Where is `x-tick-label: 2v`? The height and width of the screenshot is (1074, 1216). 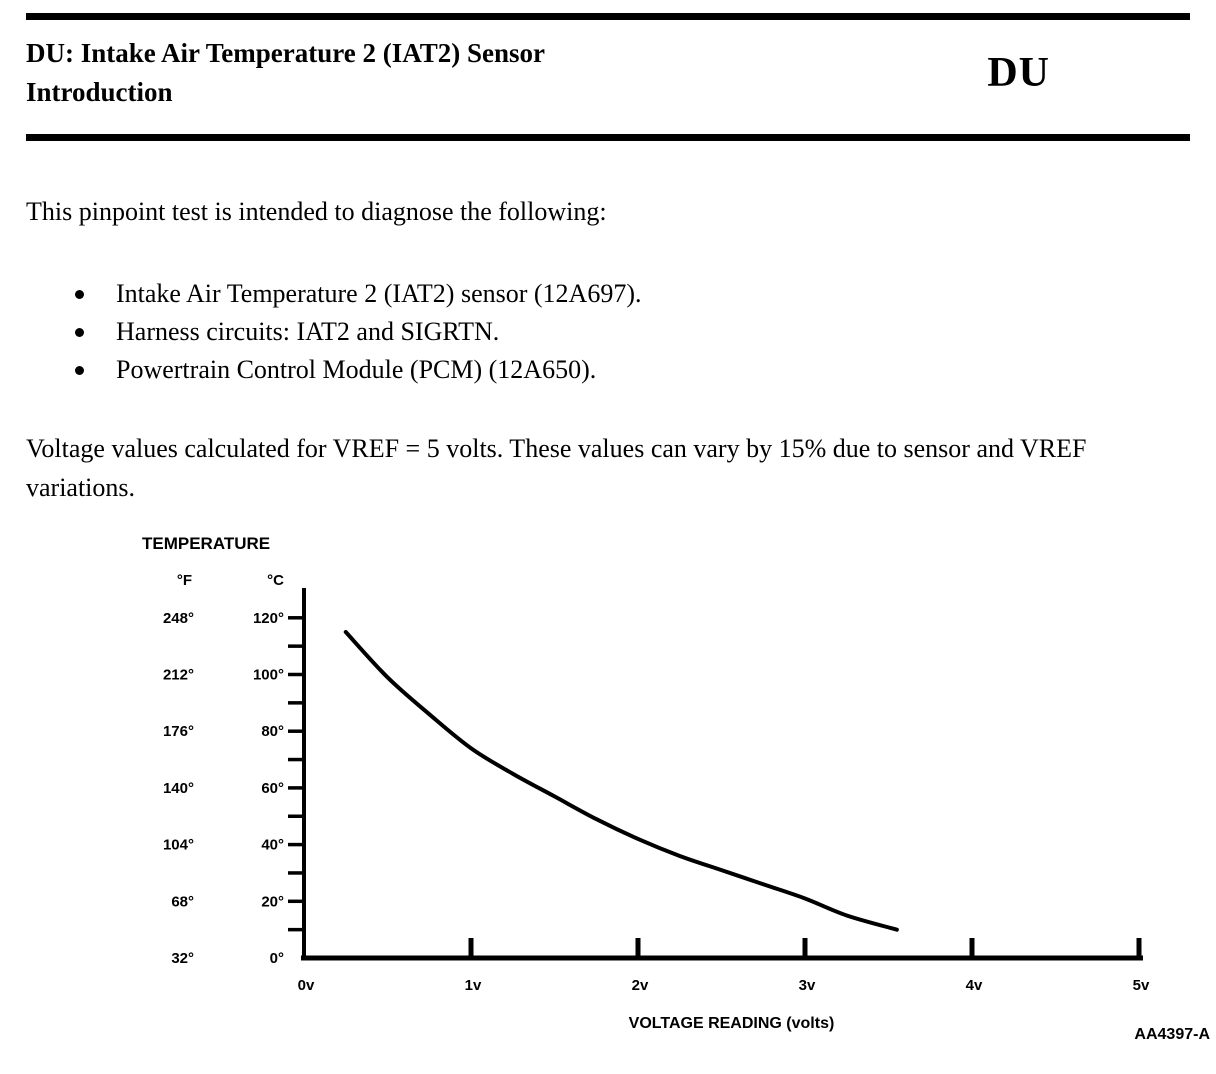 x-tick-label: 2v is located at coordinates (640, 985).